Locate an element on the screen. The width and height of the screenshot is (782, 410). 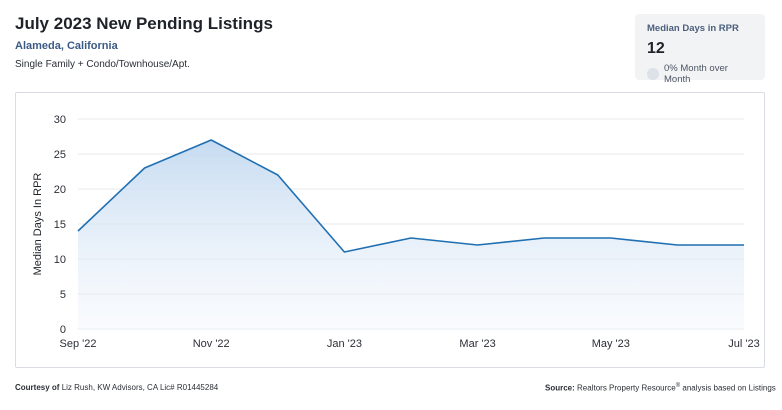
y-axis-label: Median Days In RPR is located at coordinates (38, 224).